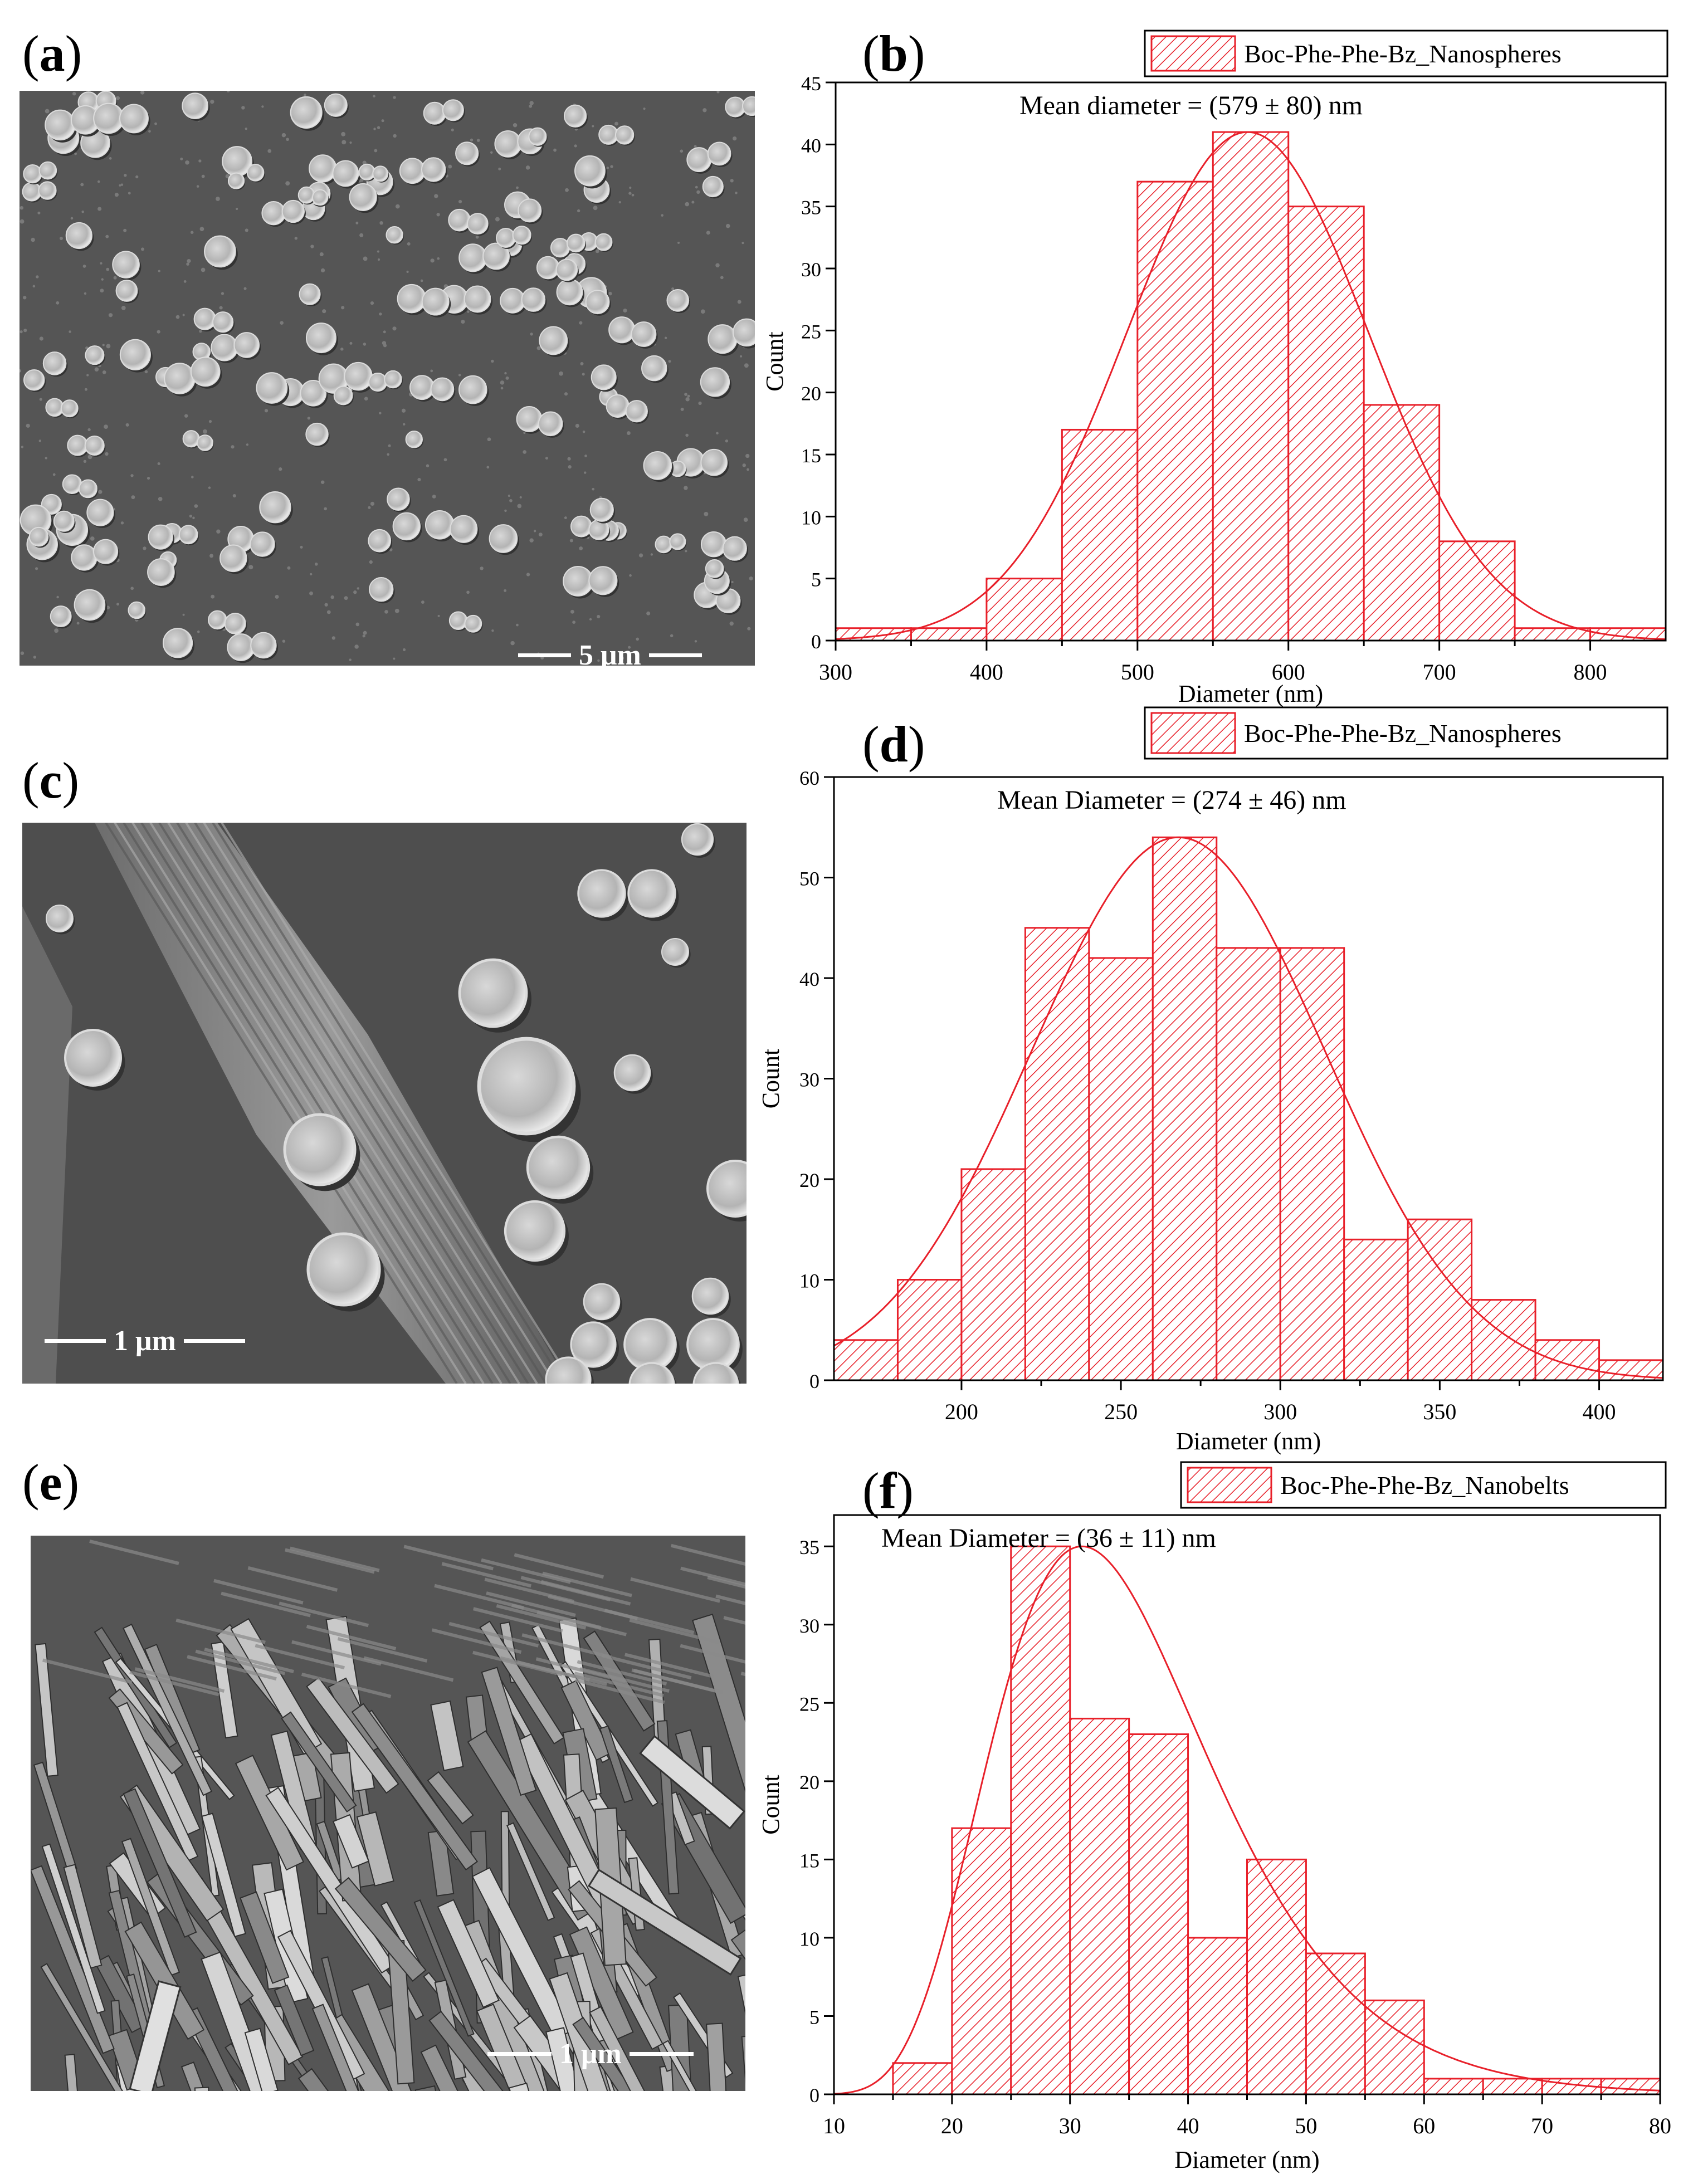 The width and height of the screenshot is (1693, 2184). What do you see at coordinates (809, 1704) in the screenshot?
I see `y-tick-label: 25` at bounding box center [809, 1704].